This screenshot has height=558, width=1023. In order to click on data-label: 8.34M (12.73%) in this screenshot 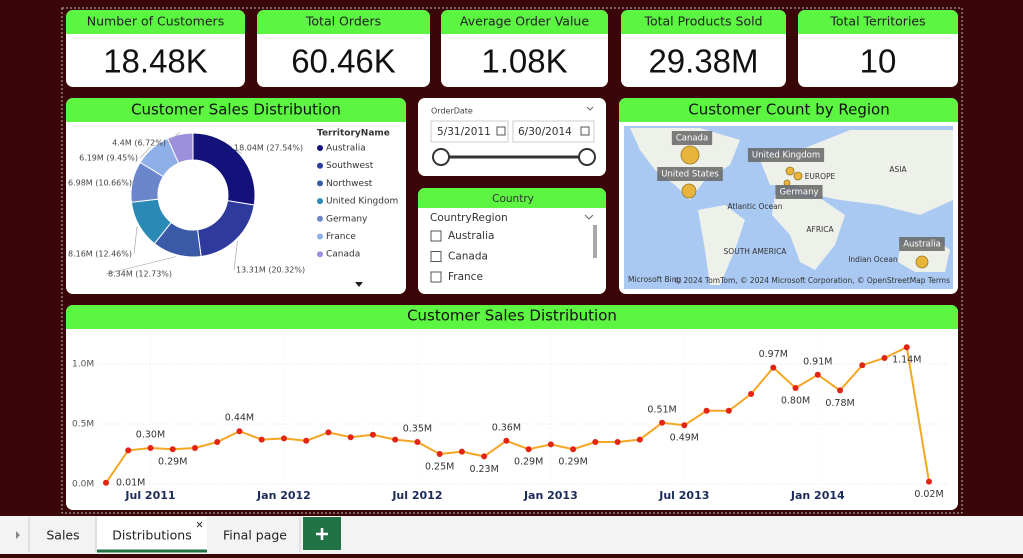, I will do `click(140, 274)`.